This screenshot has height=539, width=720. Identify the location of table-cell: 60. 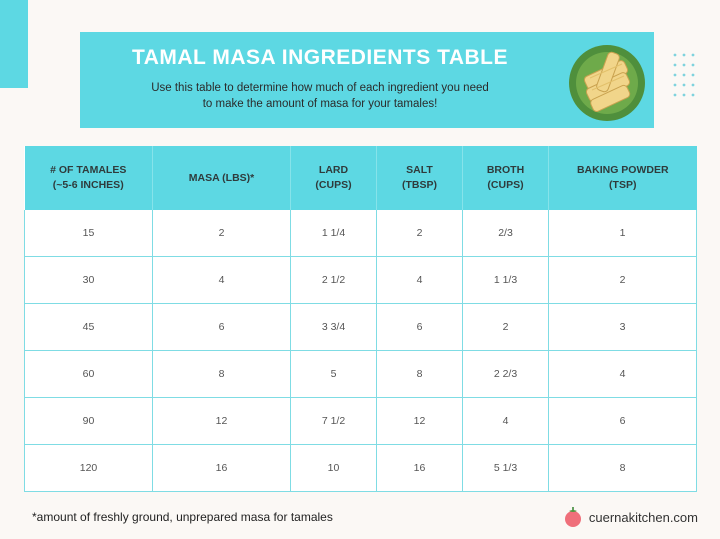
(88, 374).